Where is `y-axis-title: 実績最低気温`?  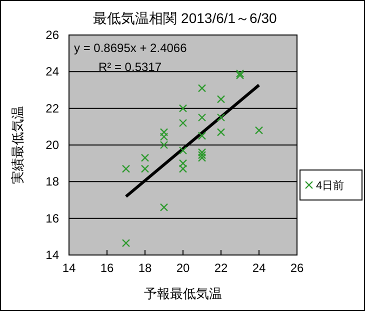
y-axis-title: 実績最低気温 is located at coordinates (17, 145).